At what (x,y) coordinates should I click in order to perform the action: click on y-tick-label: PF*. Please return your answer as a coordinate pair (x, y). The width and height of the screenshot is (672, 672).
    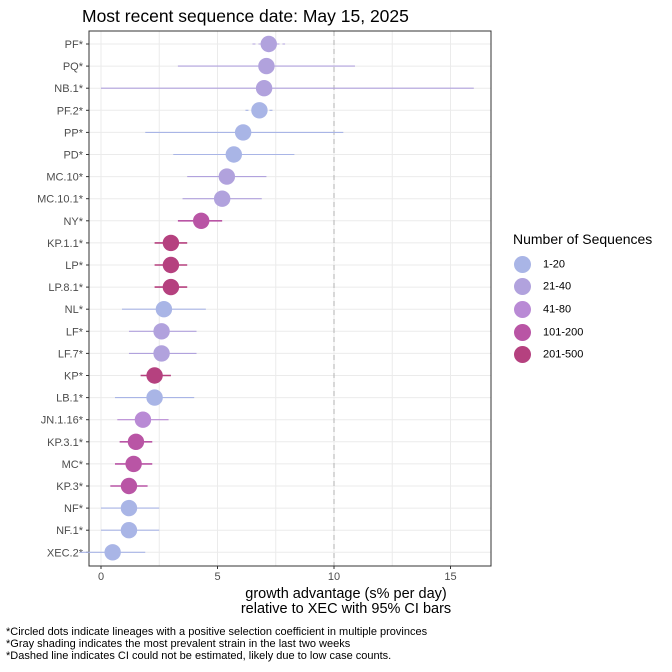
    Looking at the image, I should click on (74, 45).